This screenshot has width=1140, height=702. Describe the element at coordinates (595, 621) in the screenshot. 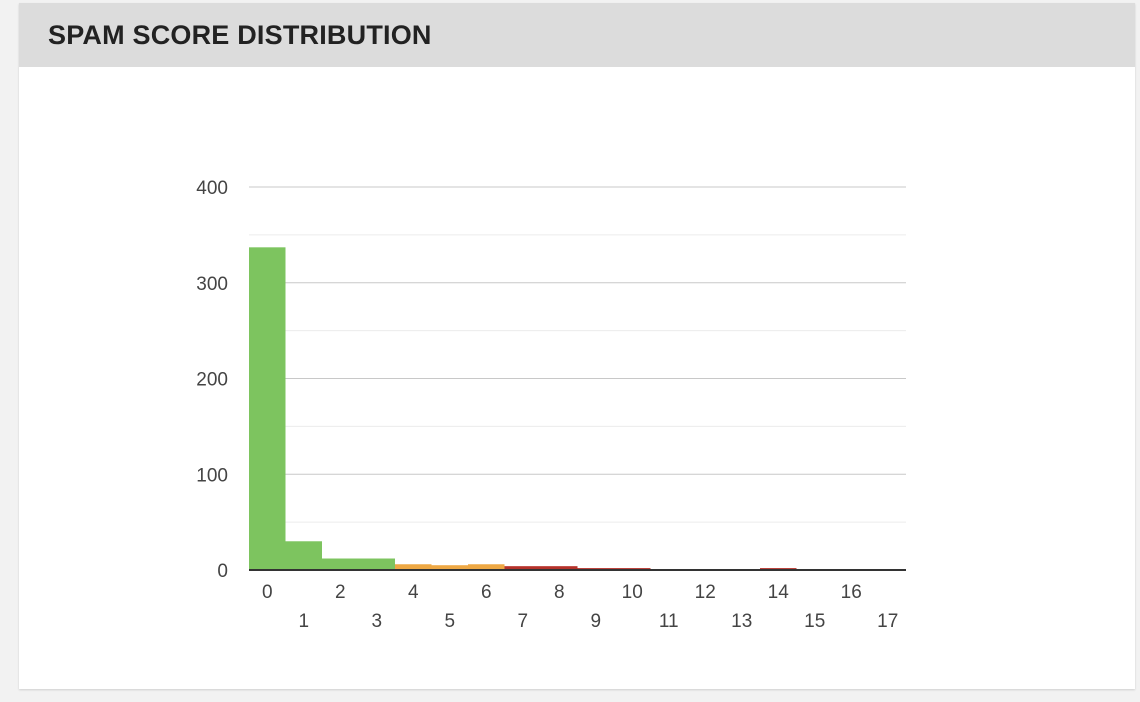

I see `x-tick-label: 9` at that location.